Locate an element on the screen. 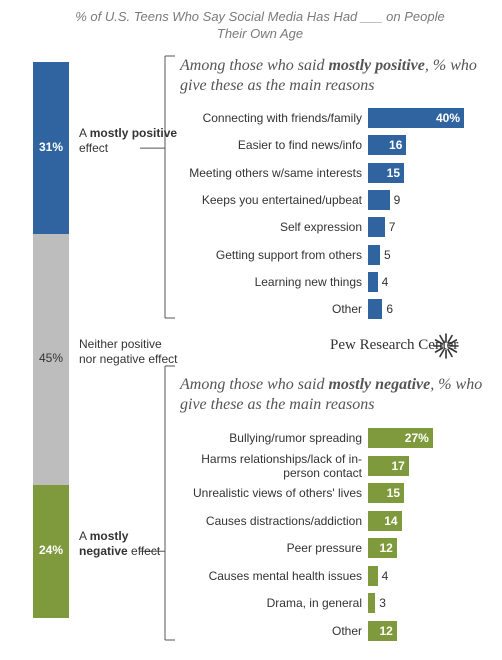  reason-label: Self expression is located at coordinates (320, 227).